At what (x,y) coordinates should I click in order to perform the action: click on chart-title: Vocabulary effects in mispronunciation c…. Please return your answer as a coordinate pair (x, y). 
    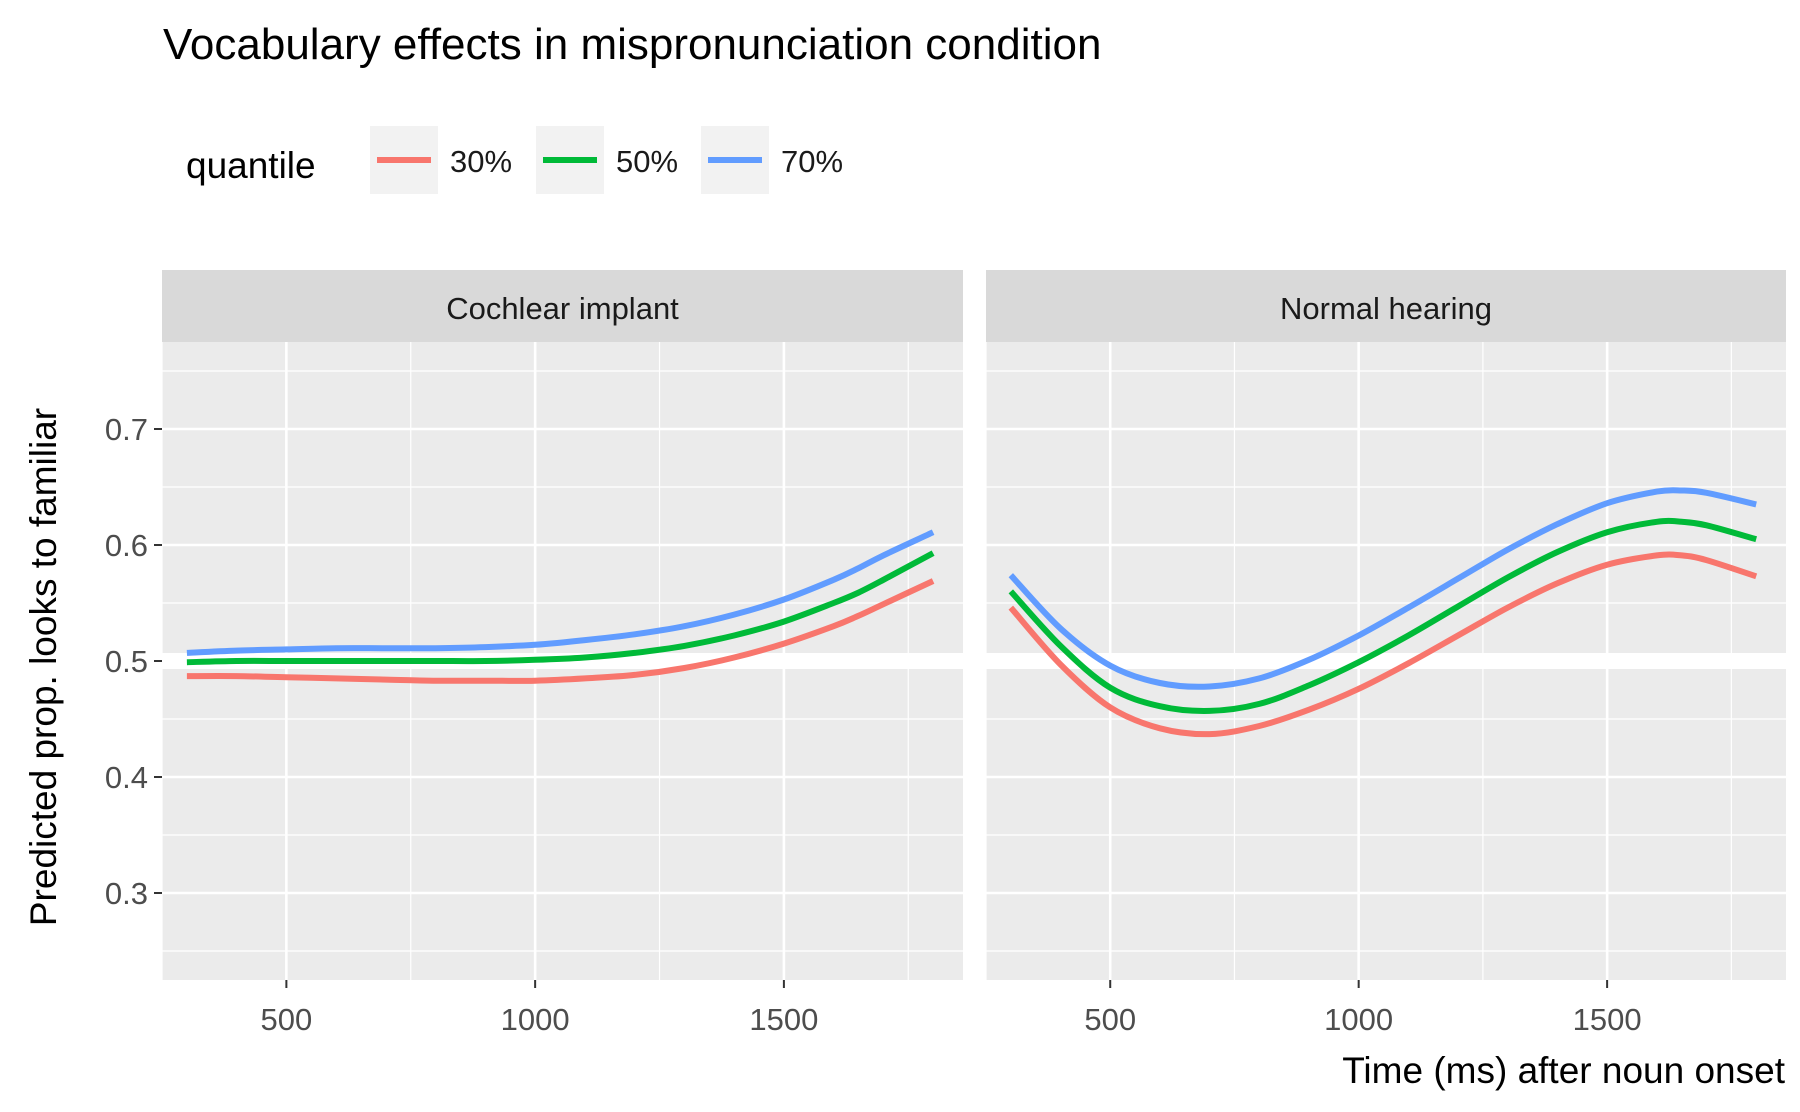
    Looking at the image, I should click on (632, 44).